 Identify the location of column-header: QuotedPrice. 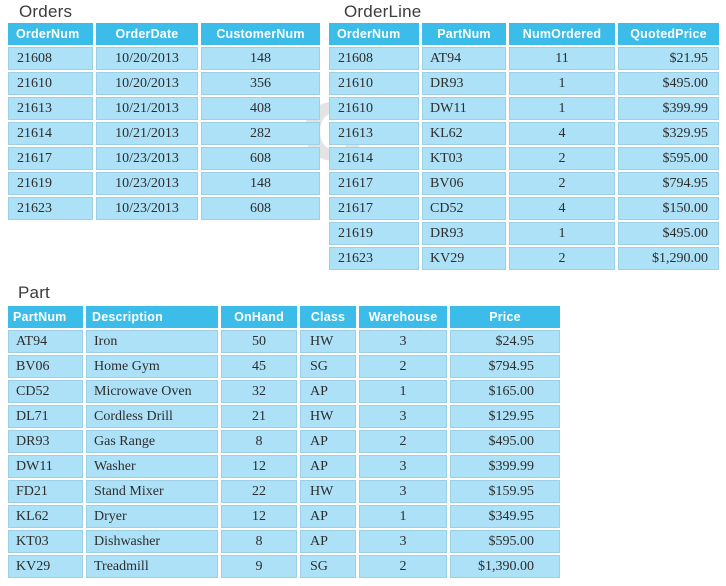
(668, 34).